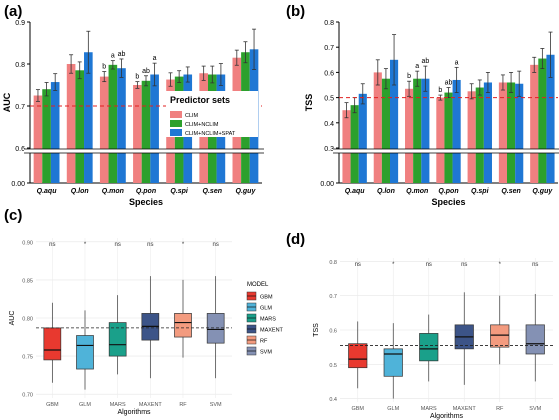 The height and width of the screenshot is (420, 559). What do you see at coordinates (27, 243) in the screenshot?
I see `y-tick-label: 0.90` at bounding box center [27, 243].